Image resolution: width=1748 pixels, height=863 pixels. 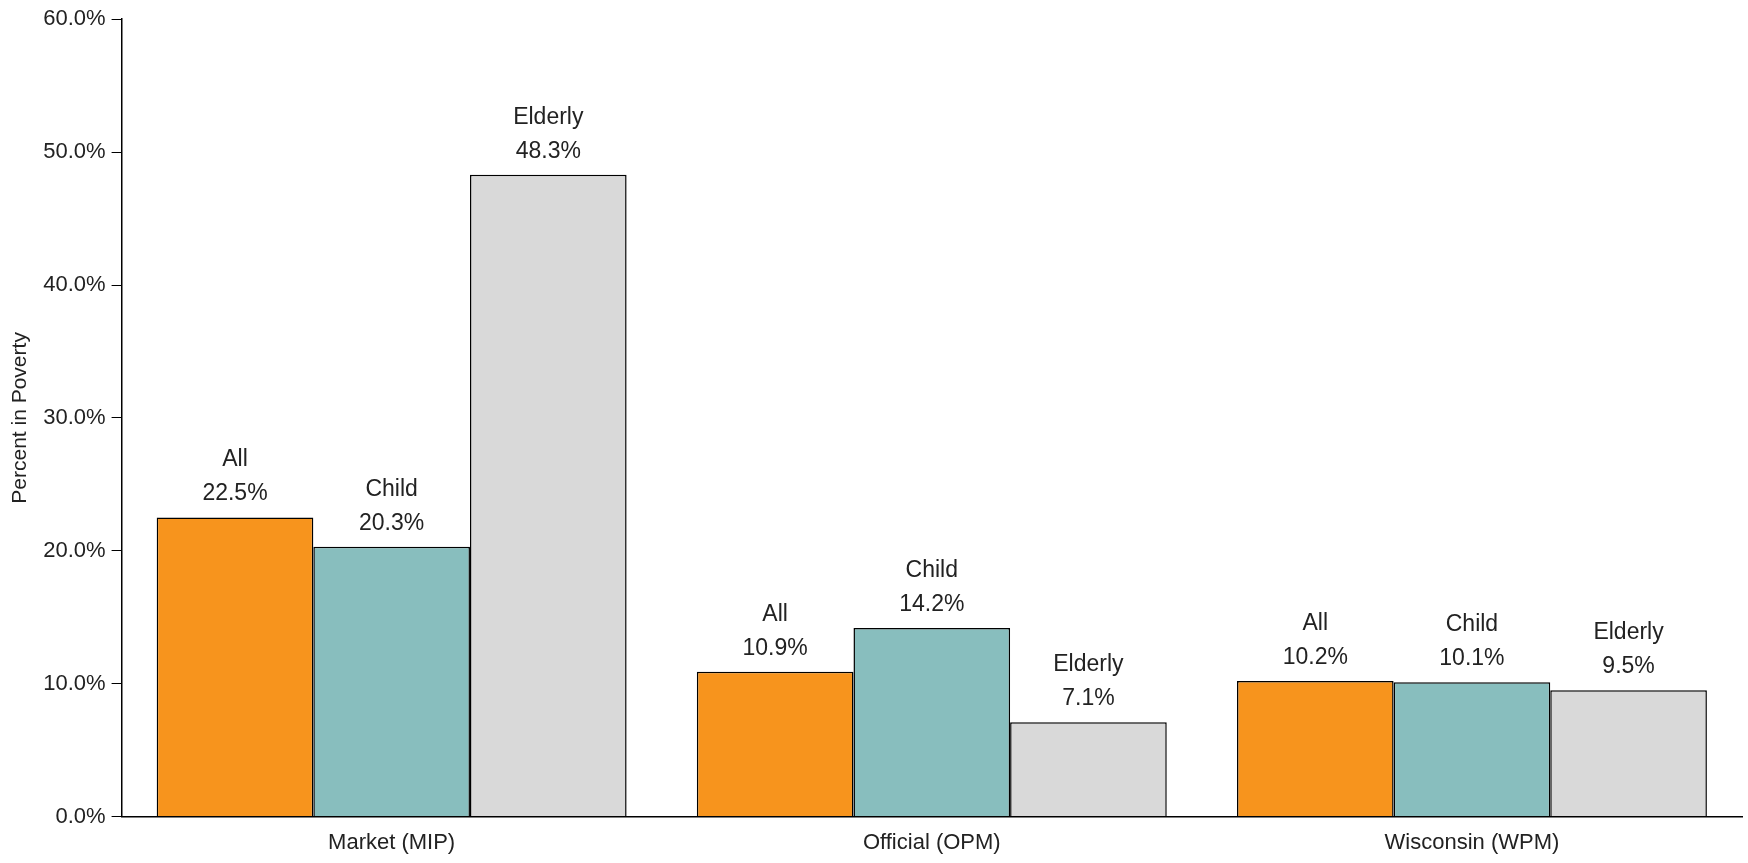 What do you see at coordinates (19, 417) in the screenshot?
I see `y-axis-title: Percent in Poverty` at bounding box center [19, 417].